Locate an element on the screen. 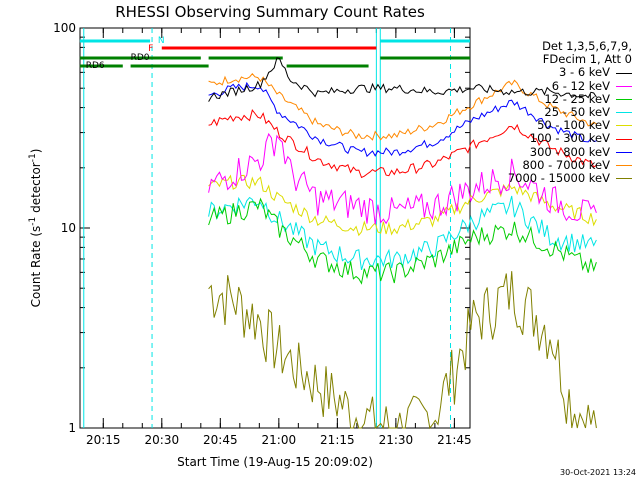 Image resolution: width=640 pixels, height=480 pixels. x-tick-label: 20:15 is located at coordinates (103, 440).